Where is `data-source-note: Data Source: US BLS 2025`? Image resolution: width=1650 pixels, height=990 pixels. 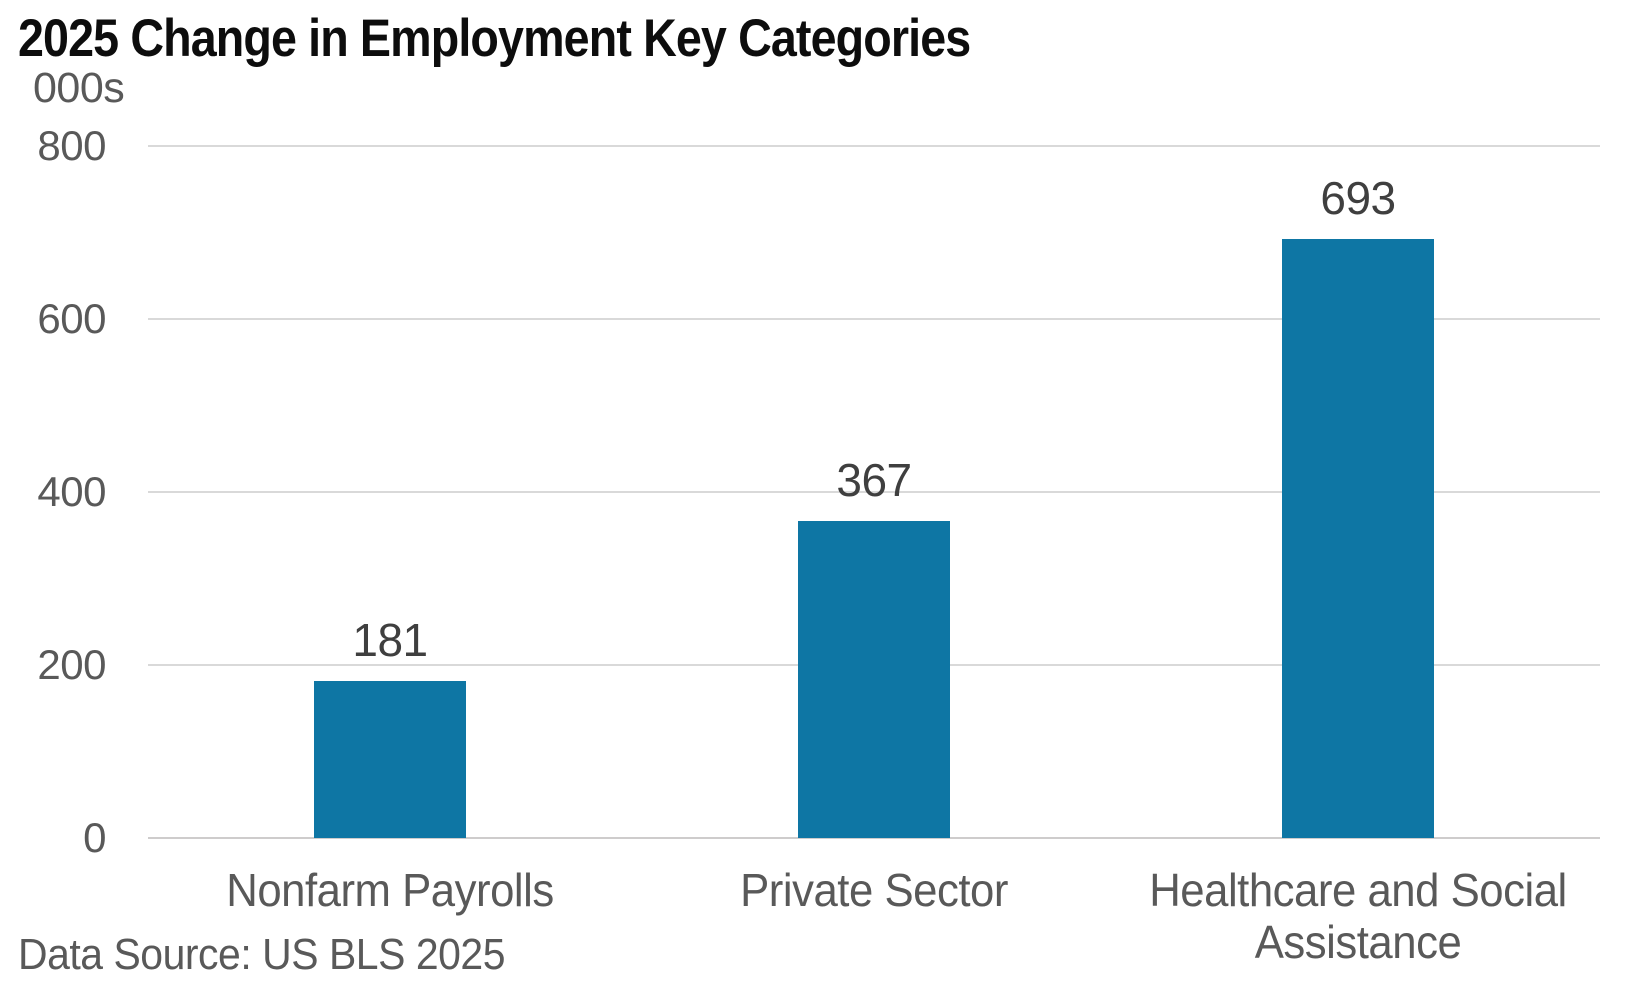 data-source-note: Data Source: US BLS 2025 is located at coordinates (262, 954).